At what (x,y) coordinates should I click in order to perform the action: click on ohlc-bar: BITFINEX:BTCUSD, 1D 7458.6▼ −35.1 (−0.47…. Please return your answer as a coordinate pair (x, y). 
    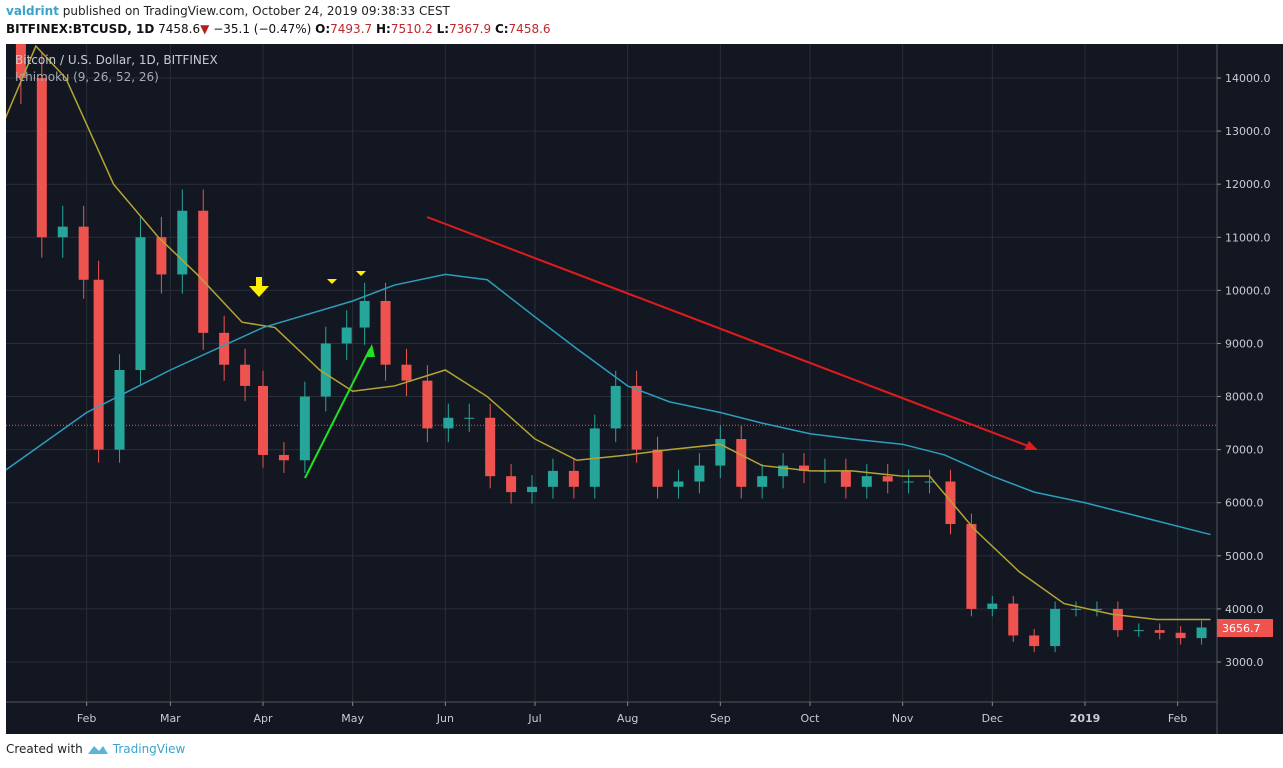
    Looking at the image, I should click on (278, 29).